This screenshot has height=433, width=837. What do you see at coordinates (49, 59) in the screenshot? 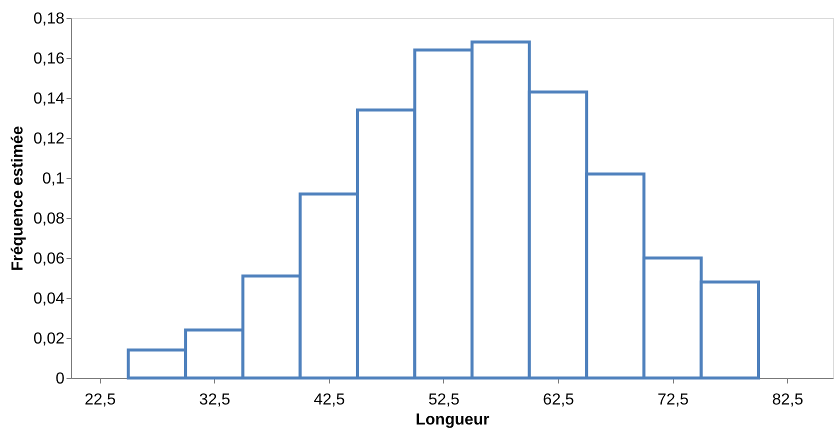
I see `y-tick-label: 0,16` at bounding box center [49, 59].